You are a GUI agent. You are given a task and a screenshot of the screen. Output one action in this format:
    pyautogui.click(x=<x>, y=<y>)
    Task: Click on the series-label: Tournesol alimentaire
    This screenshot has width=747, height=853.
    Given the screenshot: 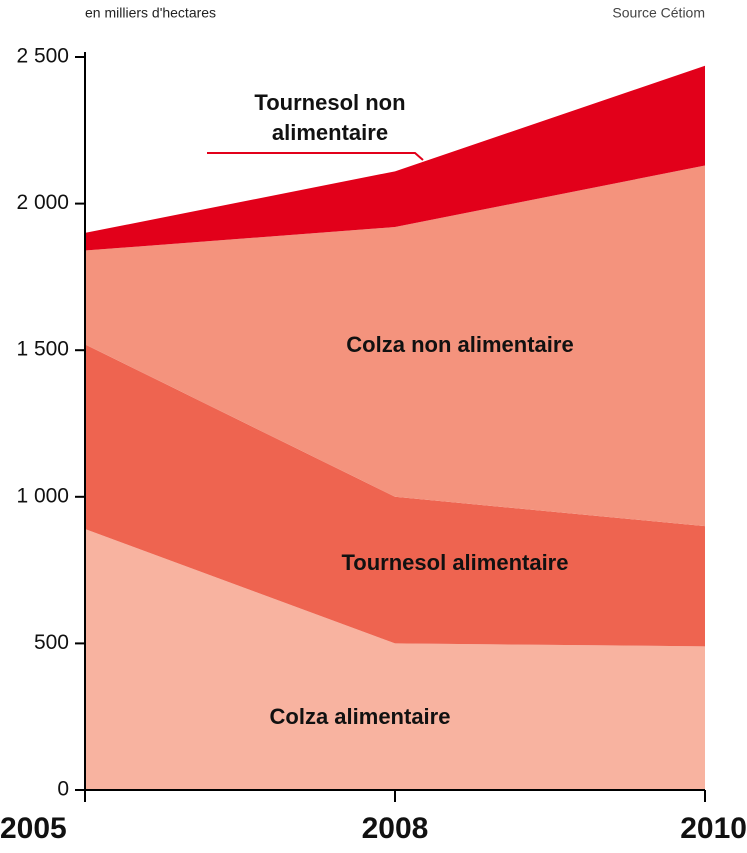 What is the action you would take?
    pyautogui.click(x=455, y=562)
    